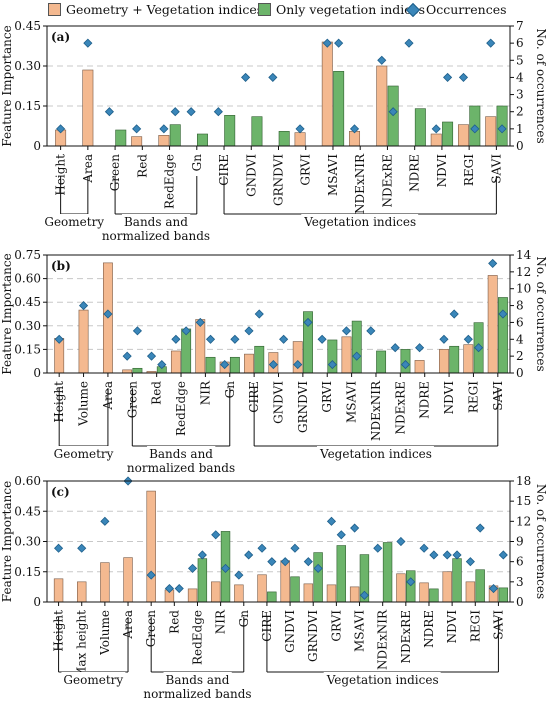 The width and height of the screenshot is (550, 707). What do you see at coordinates (360, 183) in the screenshot?
I see `x-tick-label: NDExNIR` at bounding box center [360, 183].